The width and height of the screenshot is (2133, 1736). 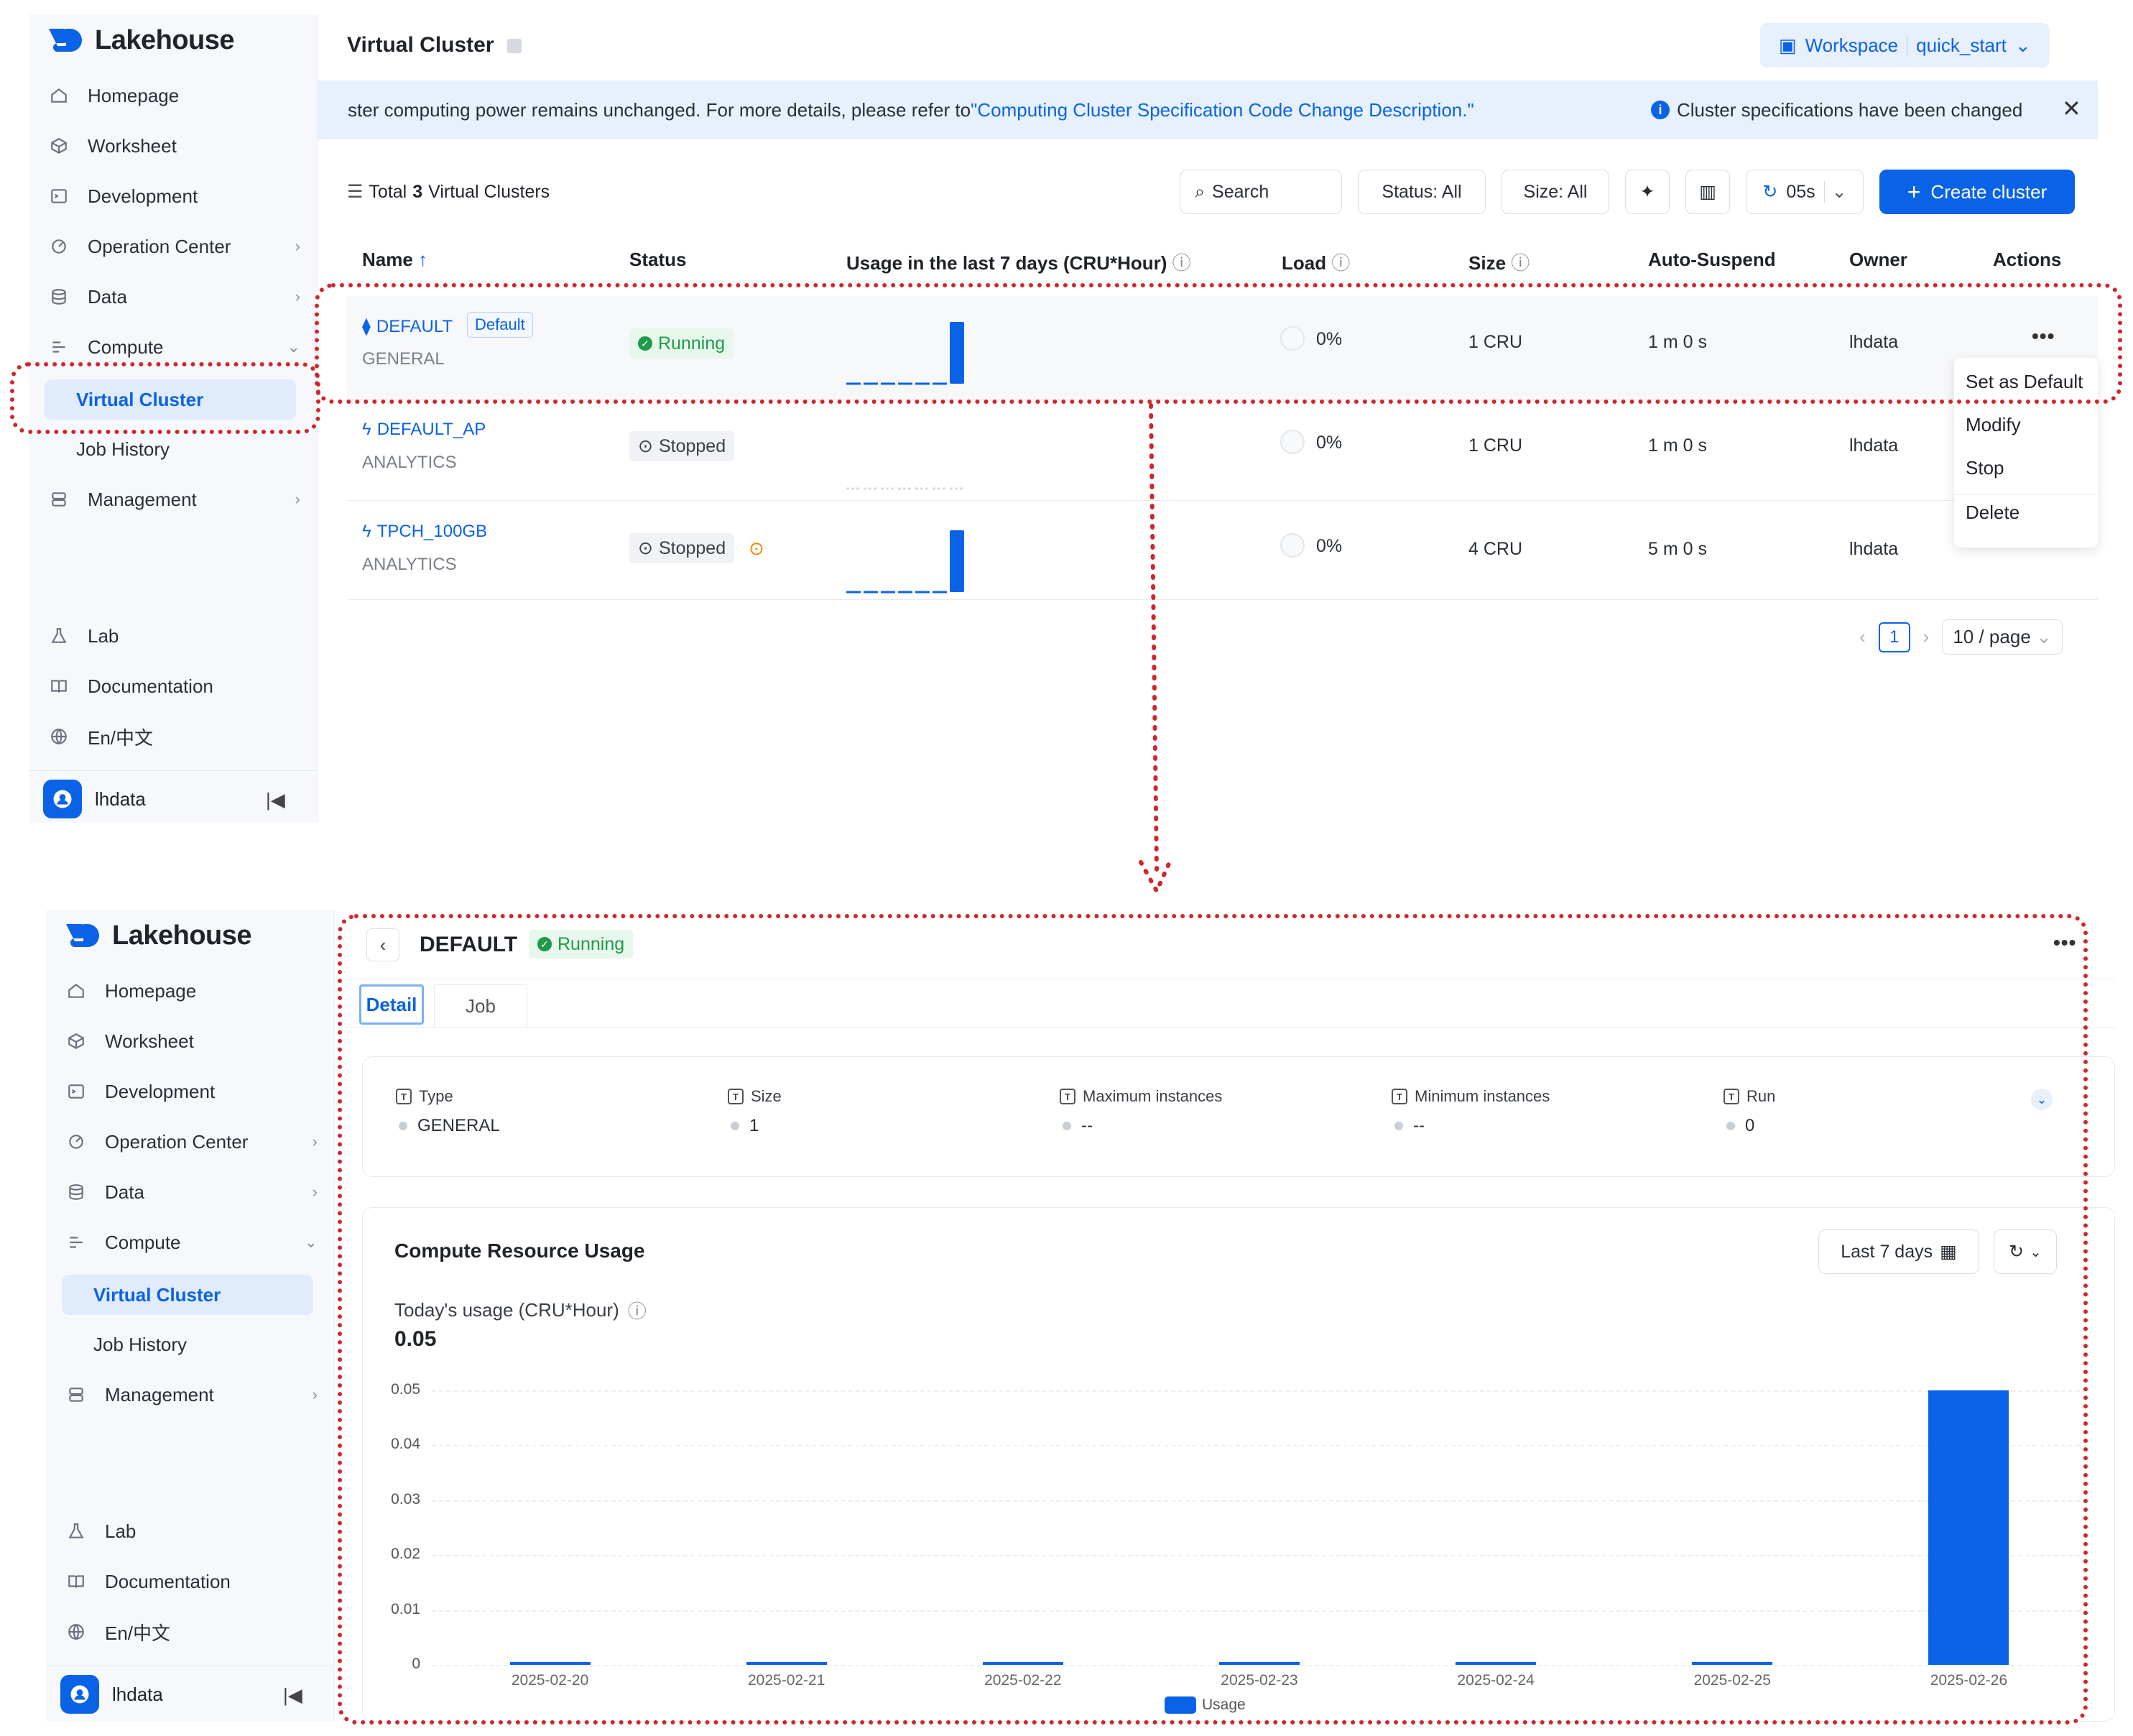 What do you see at coordinates (1905, 45) in the screenshot?
I see `workspace-selector: ▣ Workspace quick_start ⌄` at bounding box center [1905, 45].